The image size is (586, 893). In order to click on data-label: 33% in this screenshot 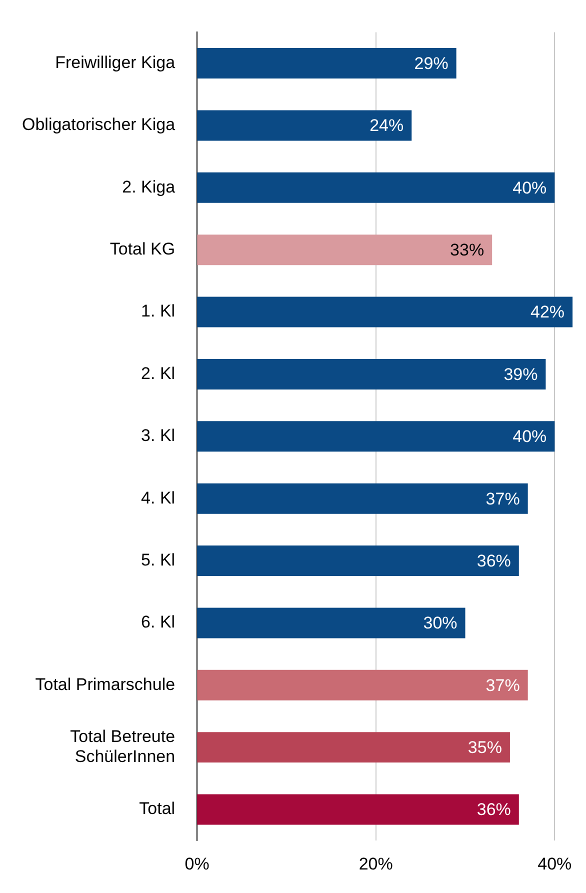, I will do `click(467, 250)`.